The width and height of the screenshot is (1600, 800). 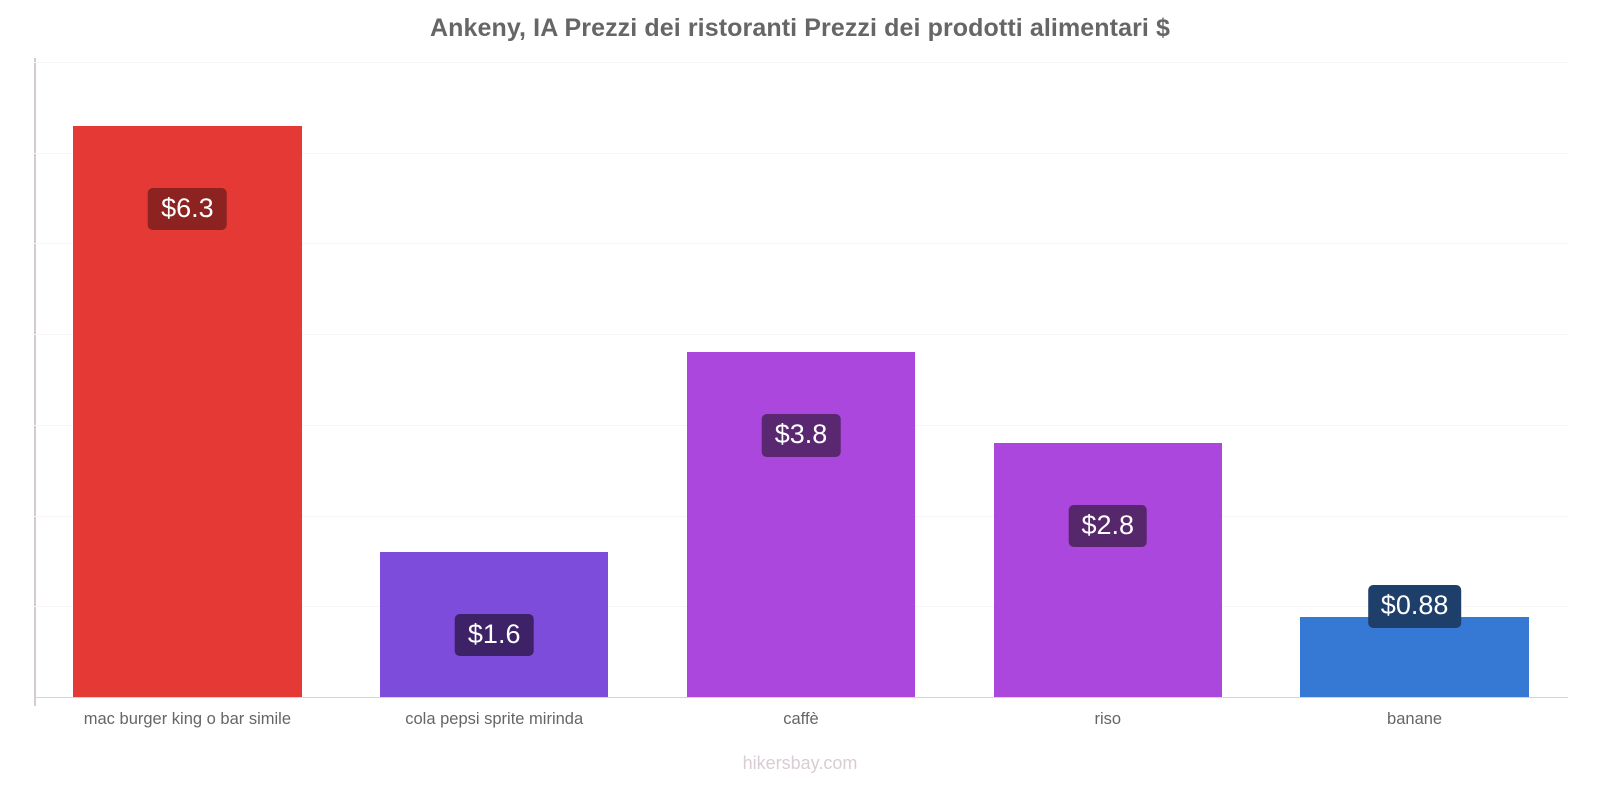 What do you see at coordinates (187, 719) in the screenshot?
I see `x-axis-tick-label: mac burger king o bar simile` at bounding box center [187, 719].